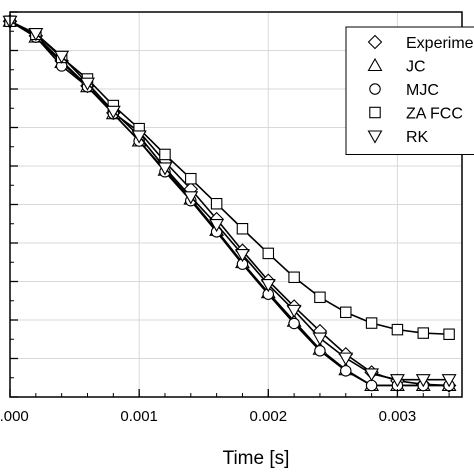 This screenshot has width=474, height=474. What do you see at coordinates (422, 90) in the screenshot?
I see `legend-label: MJC` at bounding box center [422, 90].